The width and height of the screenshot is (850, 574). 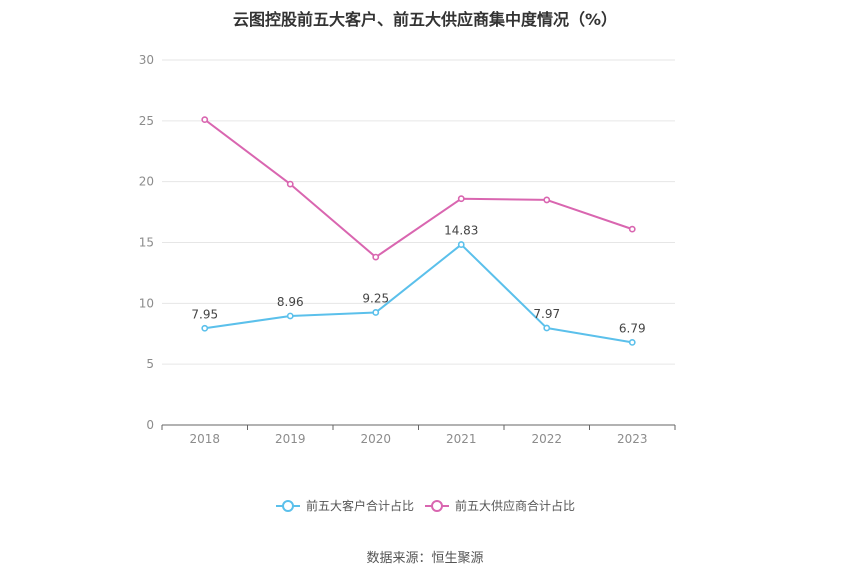 What do you see at coordinates (418, 435) in the screenshot?
I see `x-axis: 2018 2019 2020 2021 2022 2023` at bounding box center [418, 435].